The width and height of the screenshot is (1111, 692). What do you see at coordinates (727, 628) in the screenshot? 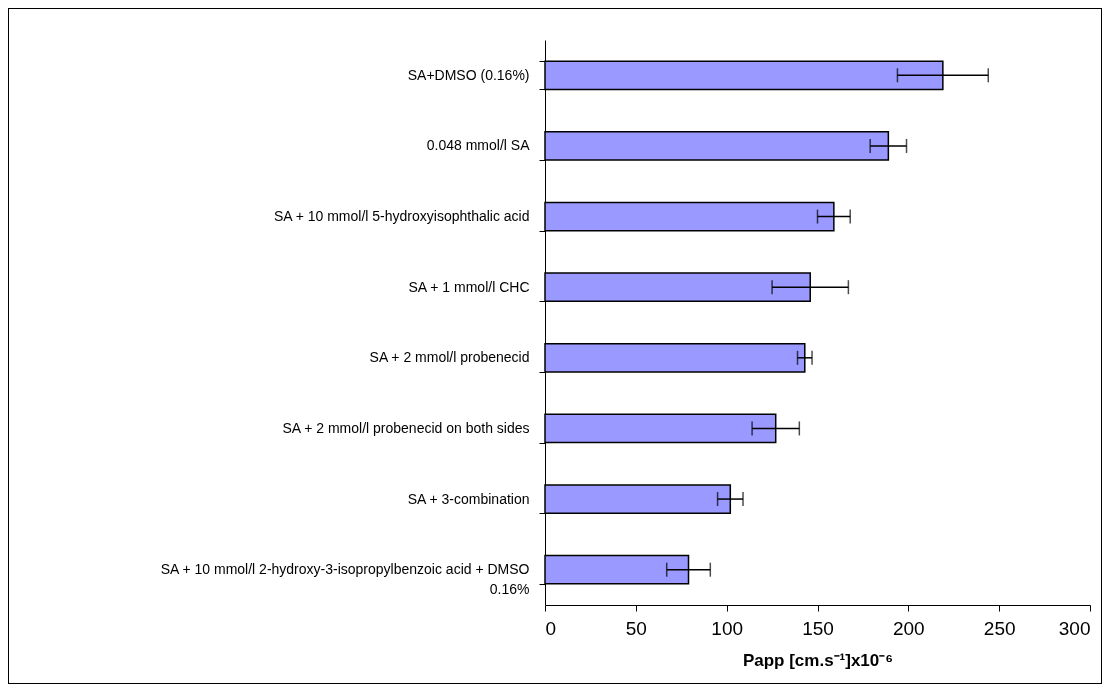
I see `x-tick-label: 100` at bounding box center [727, 628].